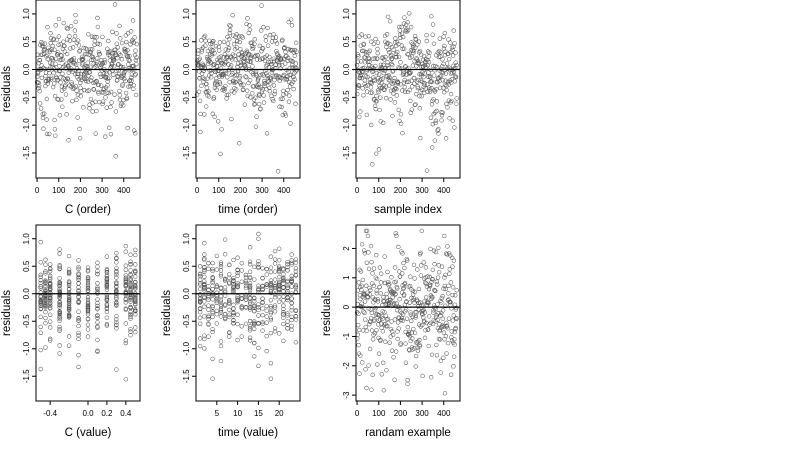 The width and height of the screenshot is (800, 450). Describe the element at coordinates (102, 190) in the screenshot. I see `x-tick-label: 300` at that location.